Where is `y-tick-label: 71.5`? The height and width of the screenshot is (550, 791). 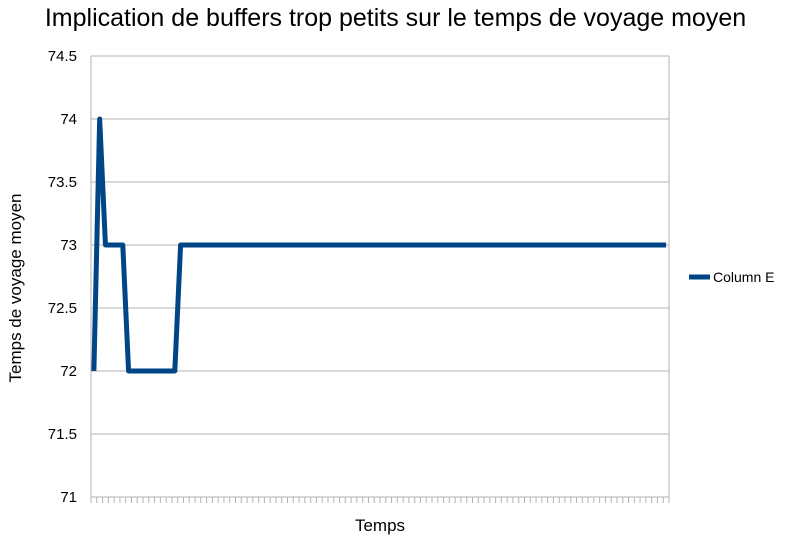
y-tick-label: 71.5 is located at coordinates (62, 434).